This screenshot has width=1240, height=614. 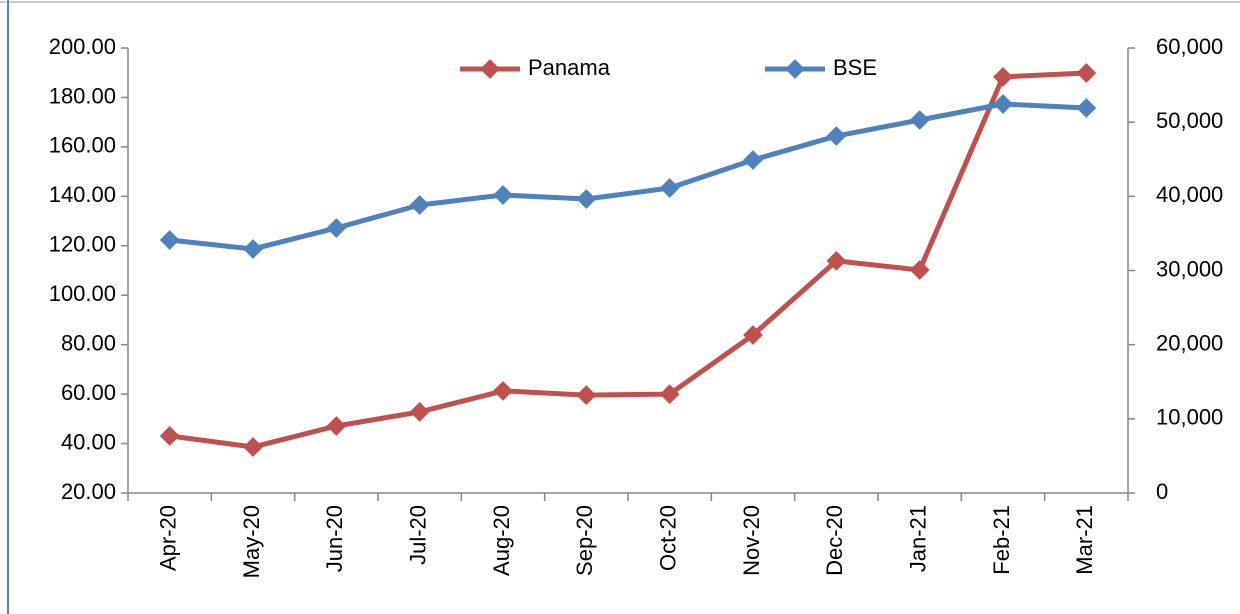 I want to click on y-tick-label: 160.00, so click(x=82, y=145).